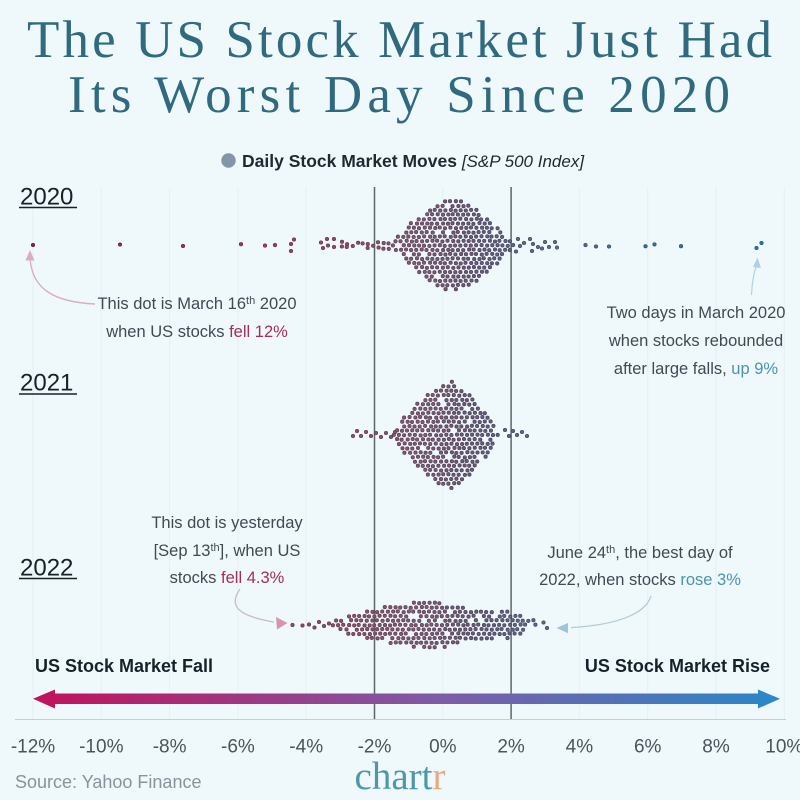 Image resolution: width=800 pixels, height=800 pixels. I want to click on svg-text: [Sep 13th], when US, so click(227, 551).